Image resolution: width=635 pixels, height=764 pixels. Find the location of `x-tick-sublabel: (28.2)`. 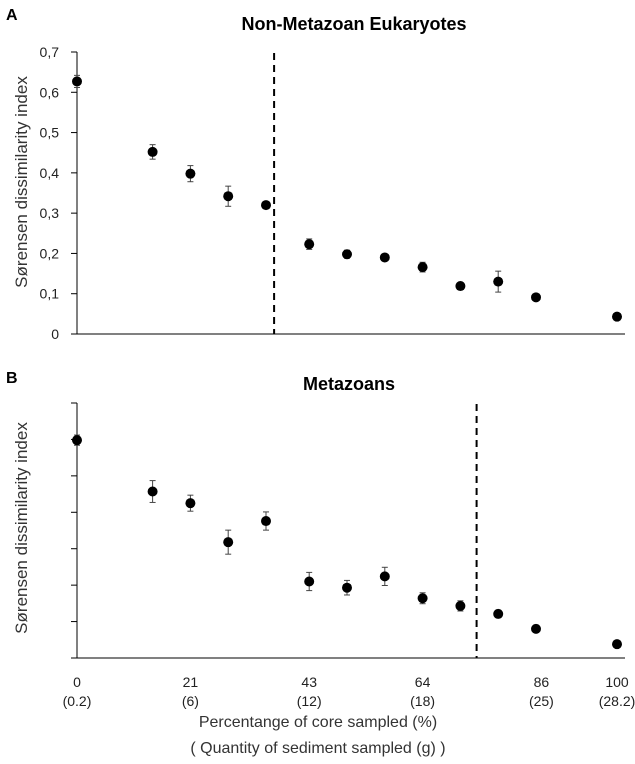

x-tick-sublabel: (28.2) is located at coordinates (617, 701).